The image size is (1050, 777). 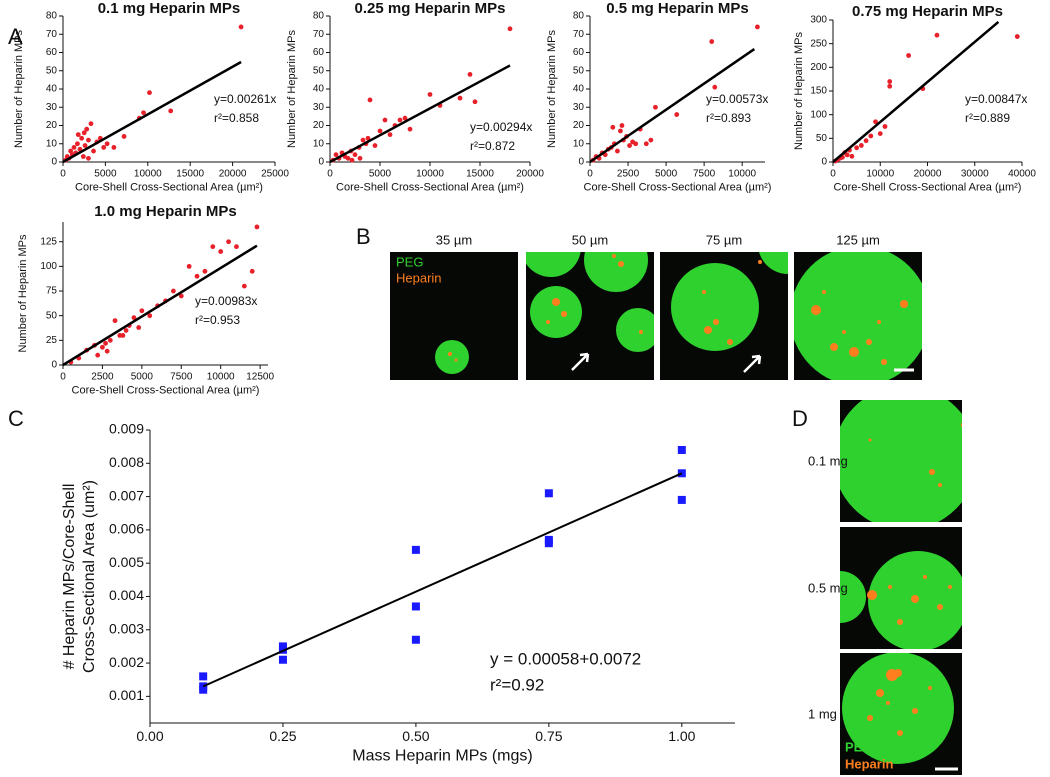 What do you see at coordinates (419, 277) in the screenshot?
I see `legend-heparin: Heparin` at bounding box center [419, 277].